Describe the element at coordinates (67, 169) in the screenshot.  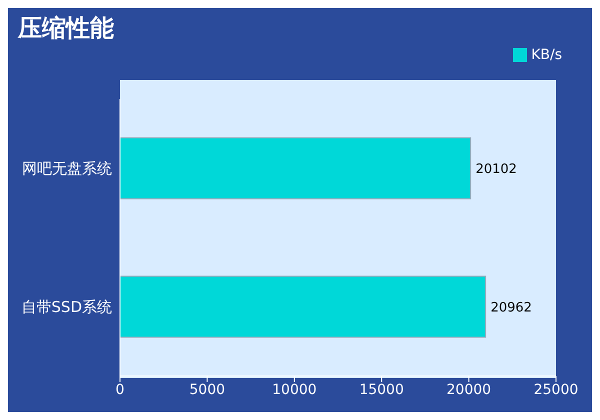
I see `y-tick-label: 网吧无盘系统` at that location.